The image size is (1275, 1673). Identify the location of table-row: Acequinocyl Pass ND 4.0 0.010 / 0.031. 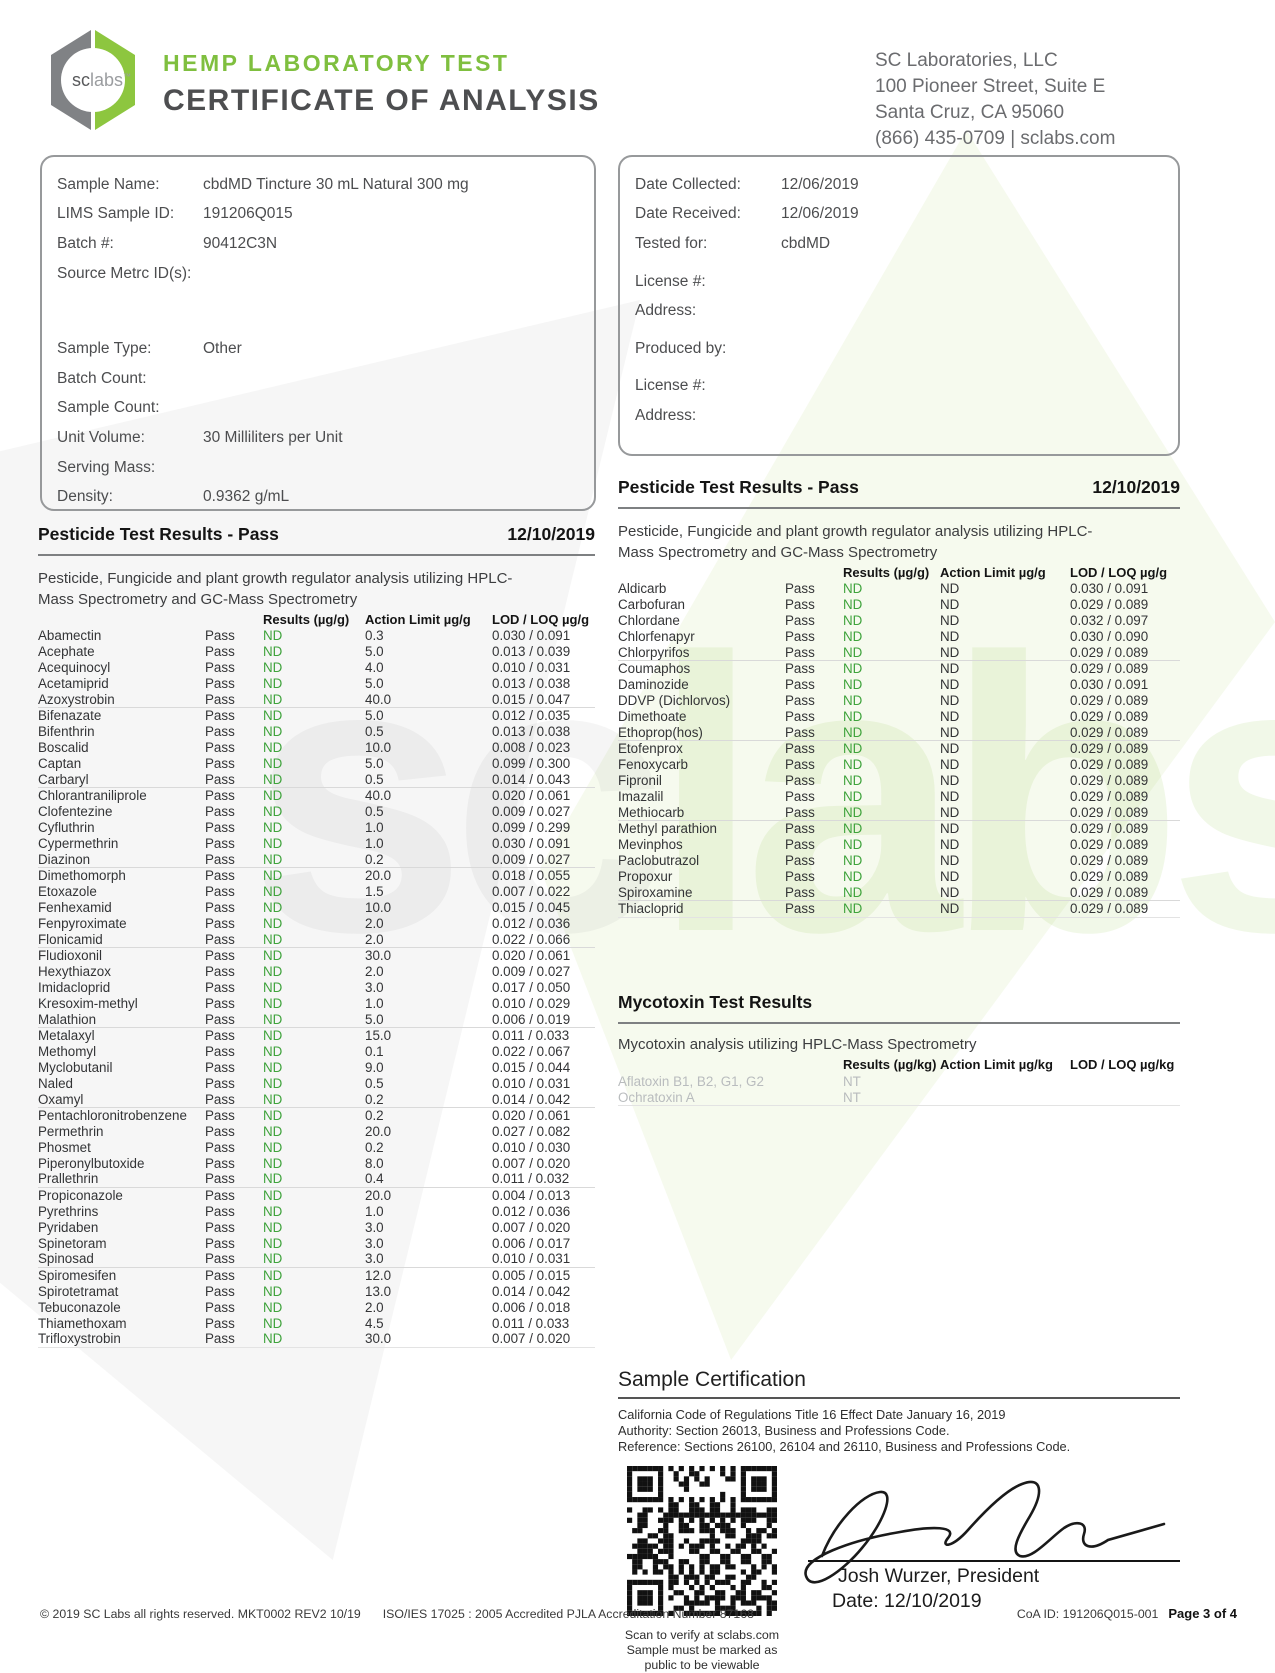
(316, 668).